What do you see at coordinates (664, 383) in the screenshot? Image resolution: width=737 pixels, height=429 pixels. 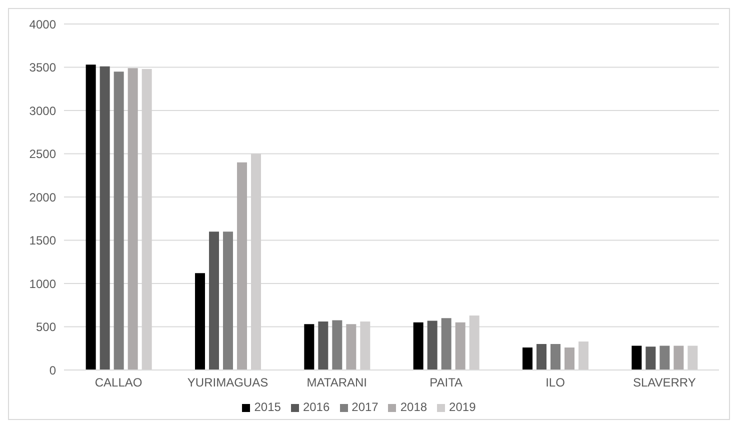 I see `x-tick-label: SLAVERRY` at bounding box center [664, 383].